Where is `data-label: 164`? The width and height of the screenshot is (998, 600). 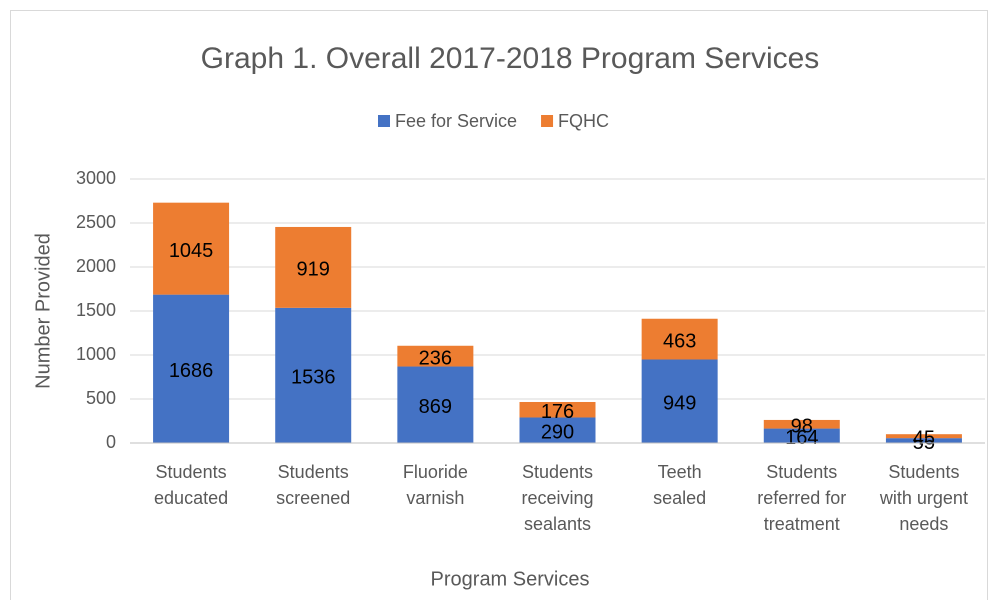
data-label: 164 is located at coordinates (801, 438).